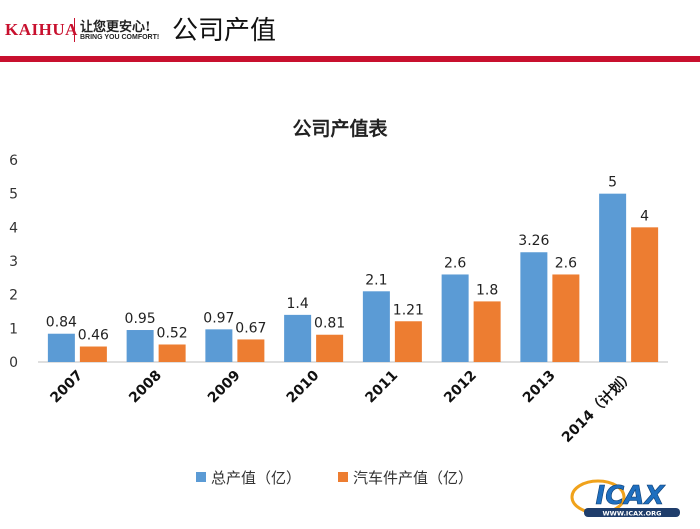 The image size is (700, 529). I want to click on badge-subtext: WWW.ICAX.ORG, so click(631, 514).